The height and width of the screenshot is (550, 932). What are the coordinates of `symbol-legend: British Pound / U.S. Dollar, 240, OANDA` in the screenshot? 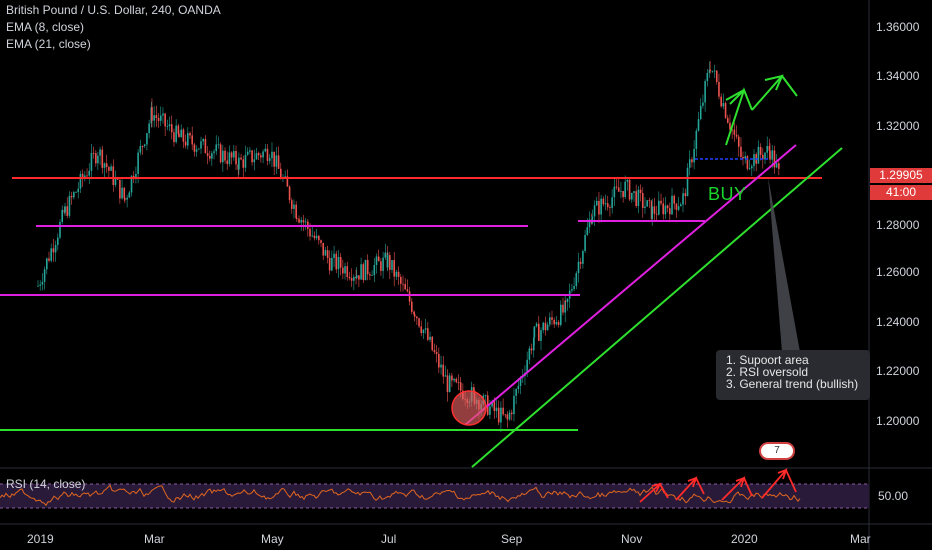 It's located at (113, 10).